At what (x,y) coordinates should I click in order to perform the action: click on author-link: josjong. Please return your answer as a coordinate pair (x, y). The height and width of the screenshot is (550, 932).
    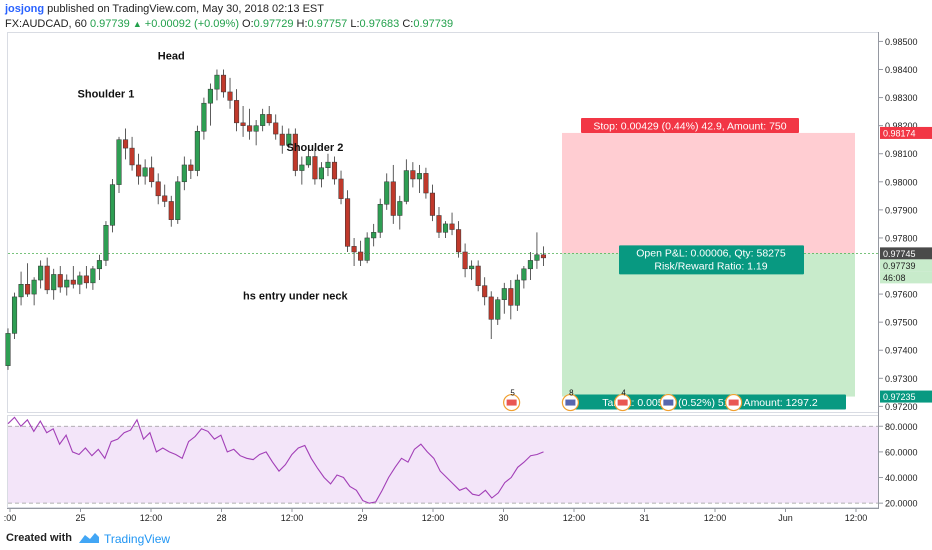
    Looking at the image, I should click on (25, 9).